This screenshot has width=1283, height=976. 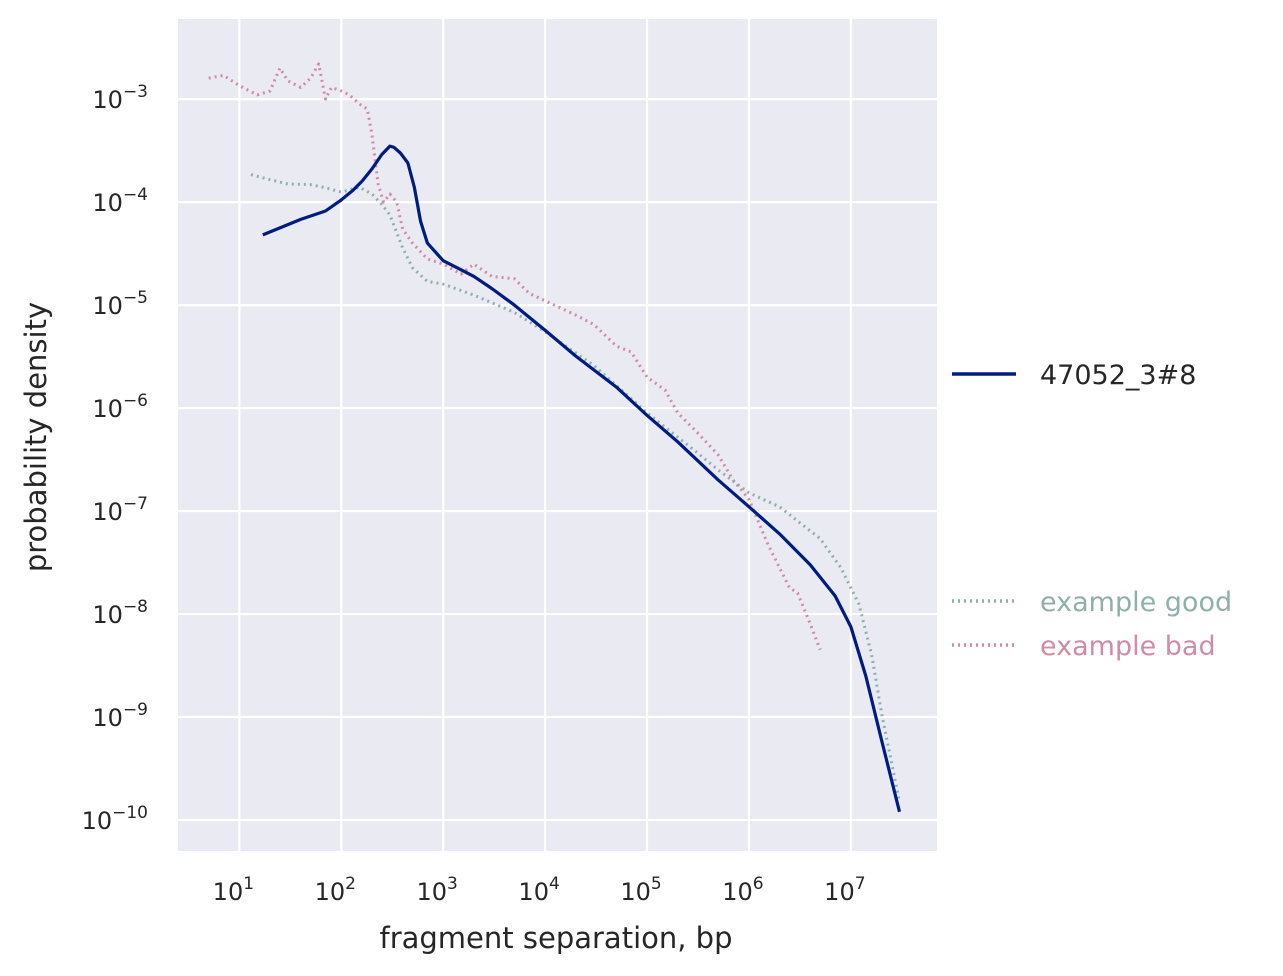 What do you see at coordinates (120, 716) in the screenshot?
I see `y-tick-label: 10⁻⁹` at bounding box center [120, 716].